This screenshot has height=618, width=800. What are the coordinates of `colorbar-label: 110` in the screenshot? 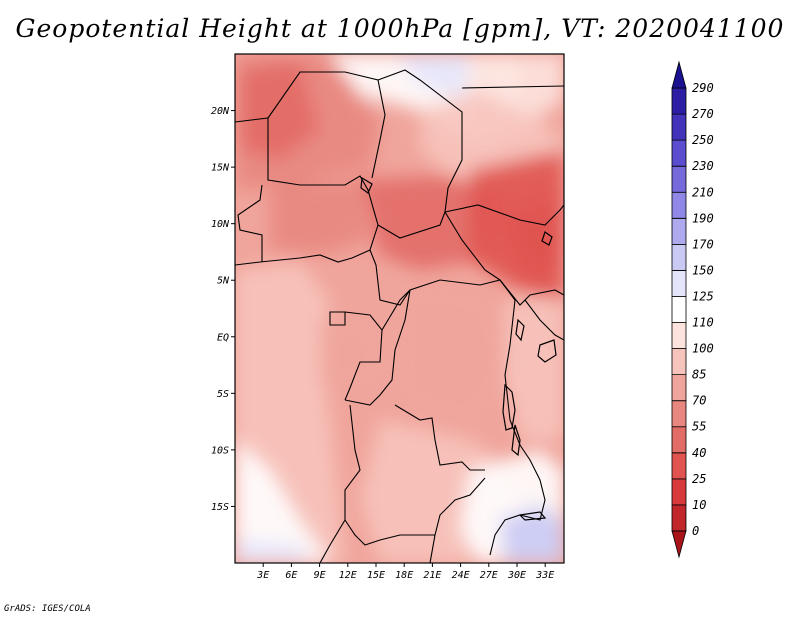 It's located at (703, 323).